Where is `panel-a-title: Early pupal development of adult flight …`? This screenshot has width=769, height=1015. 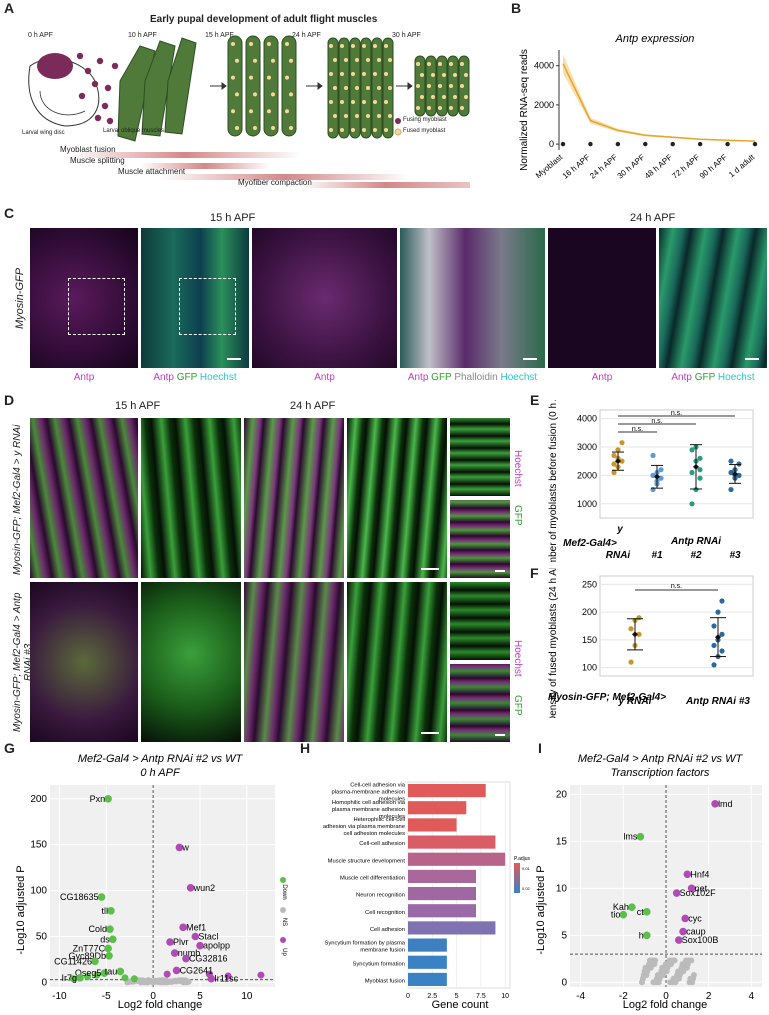 panel-a-title: Early pupal development of adult flight … is located at coordinates (264, 19).